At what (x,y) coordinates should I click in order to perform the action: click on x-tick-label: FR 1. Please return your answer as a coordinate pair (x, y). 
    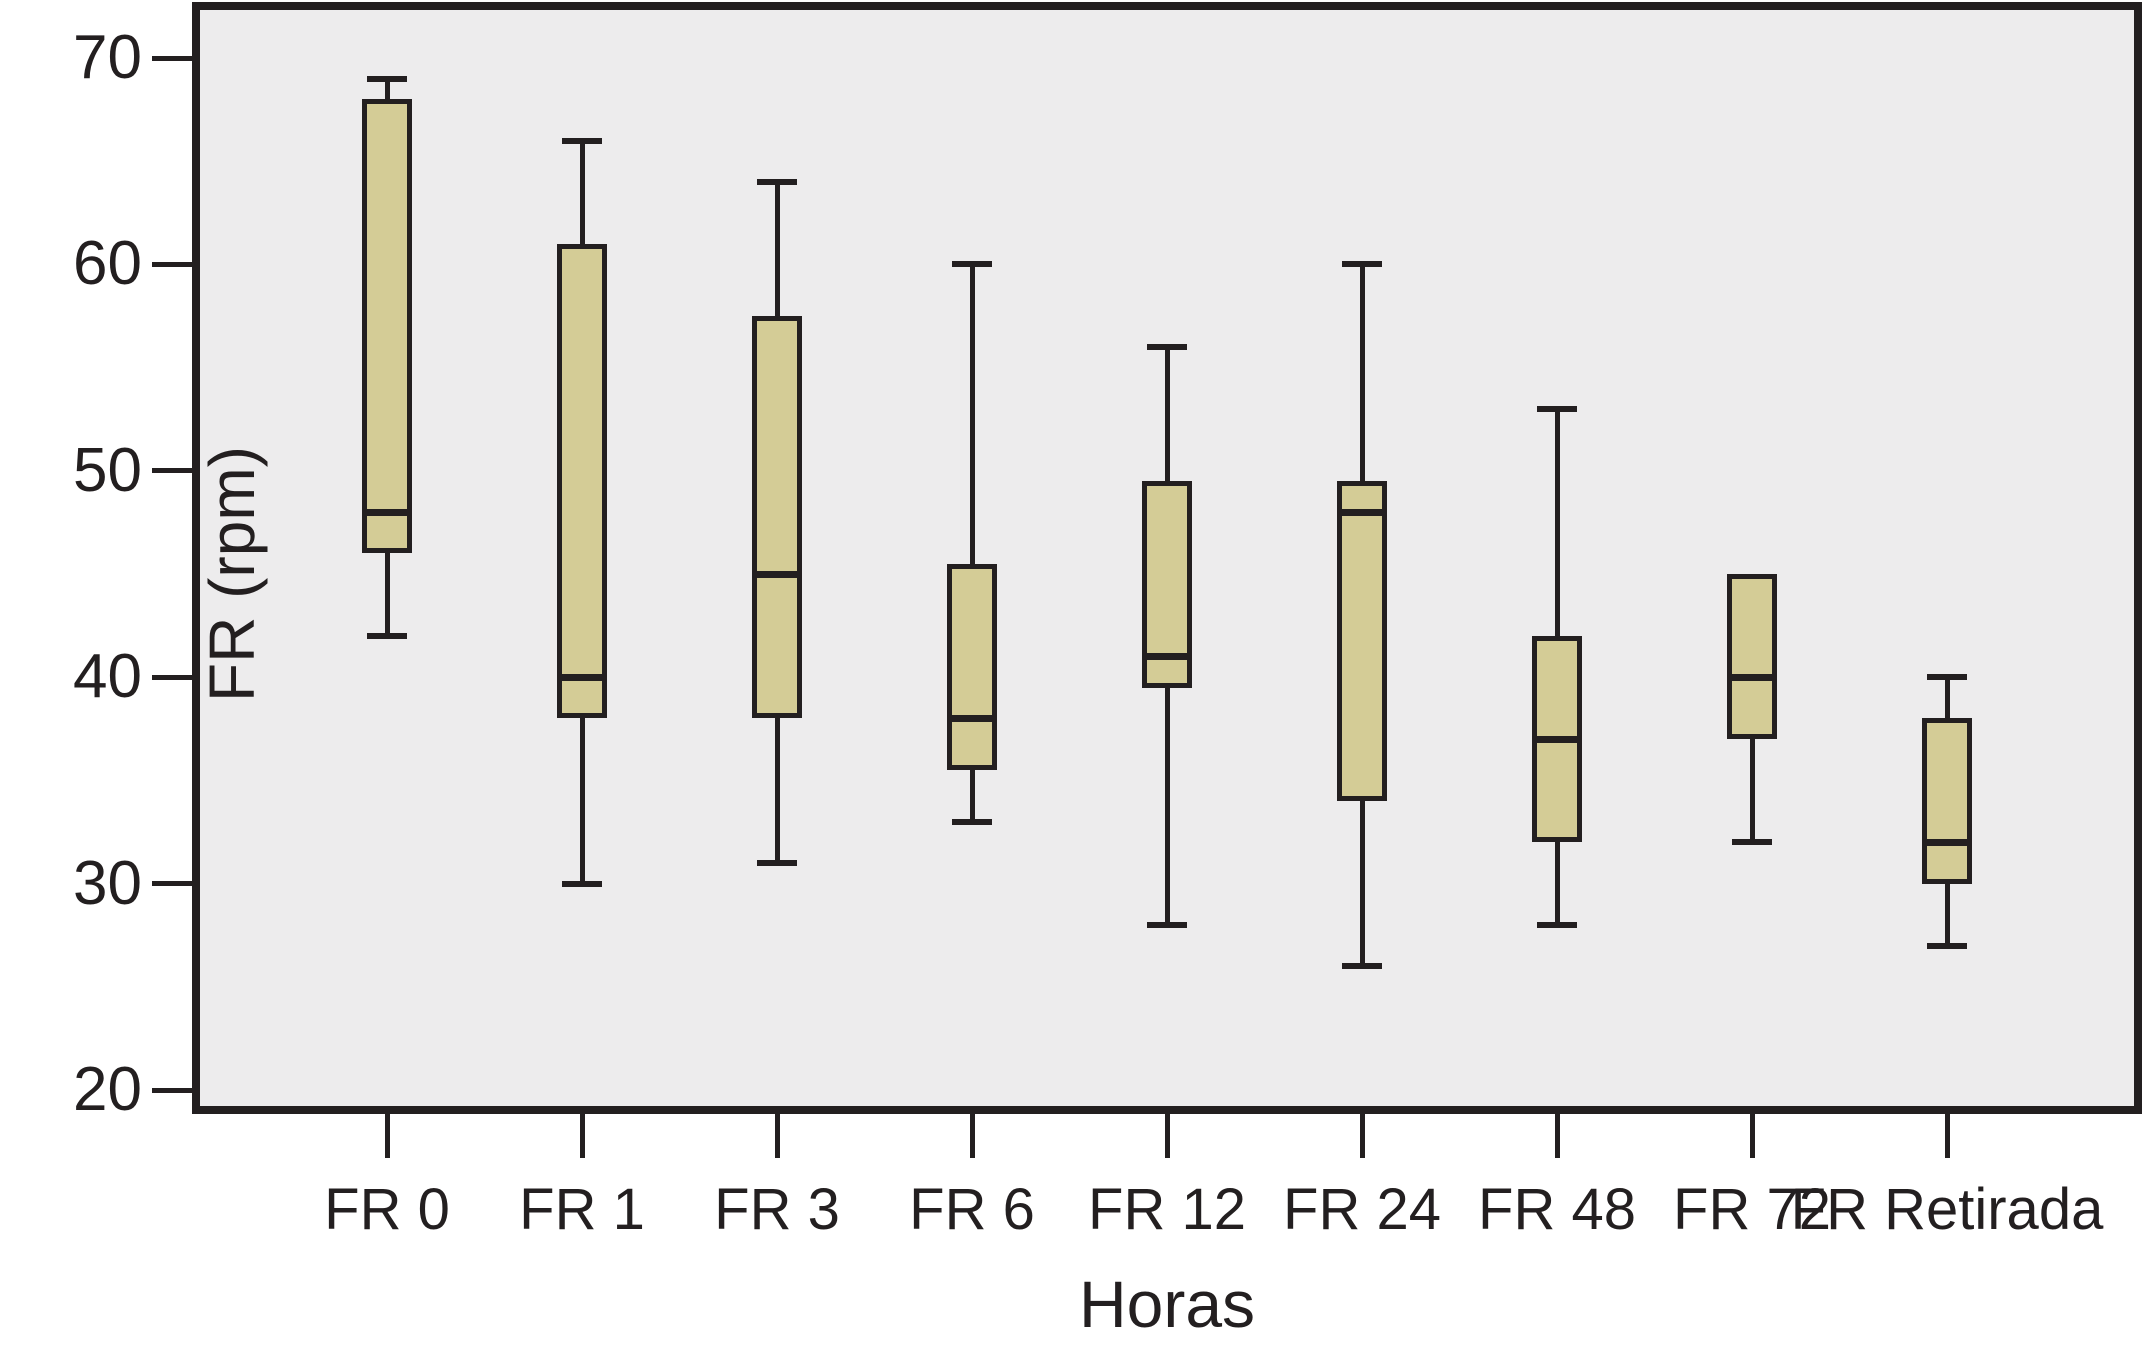
    Looking at the image, I should click on (582, 1209).